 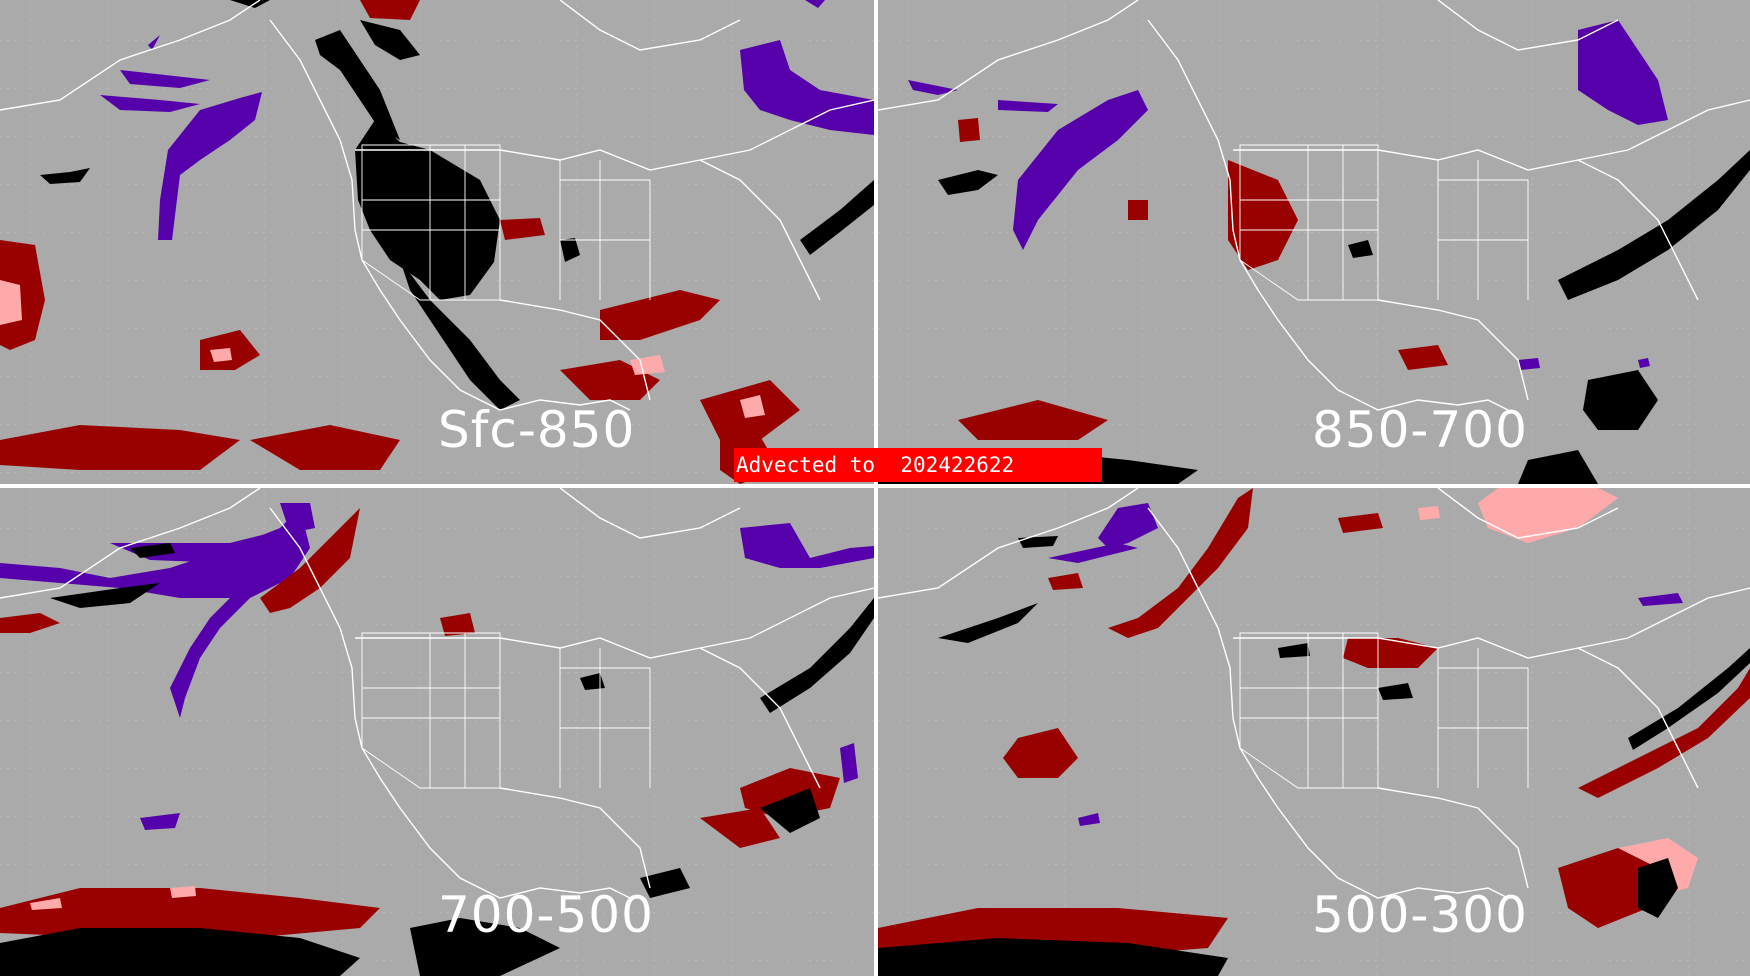 I want to click on layer-label: Sfc-850, so click(x=537, y=430).